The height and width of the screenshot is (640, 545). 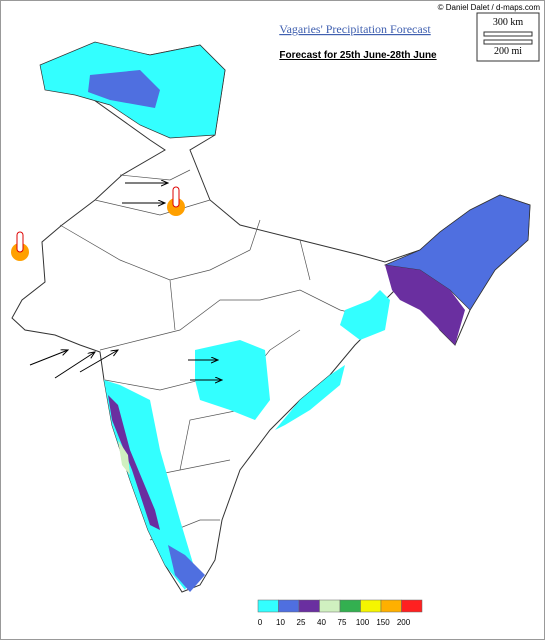 I want to click on credit: © Daniel Dalet / d-maps.com, so click(x=489, y=7).